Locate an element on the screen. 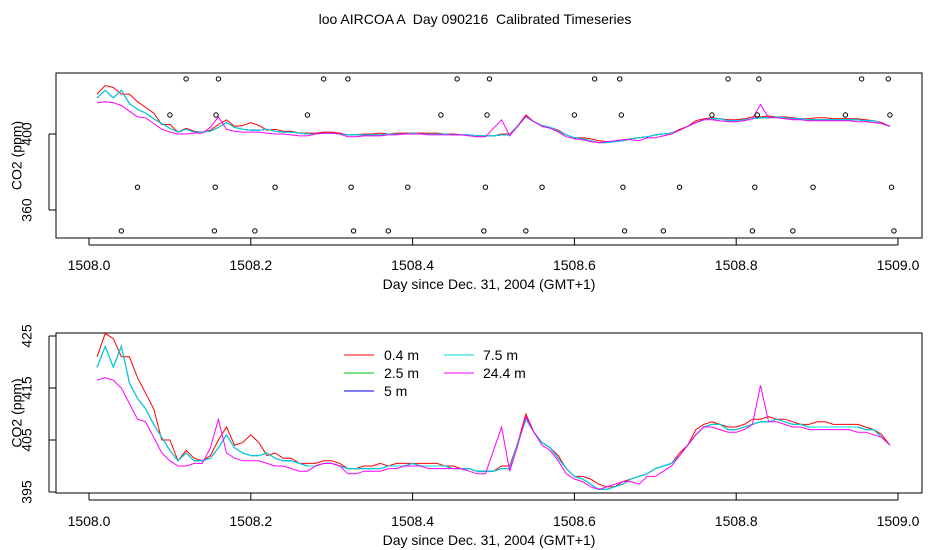  legend-label: 2.5 m is located at coordinates (401, 373).